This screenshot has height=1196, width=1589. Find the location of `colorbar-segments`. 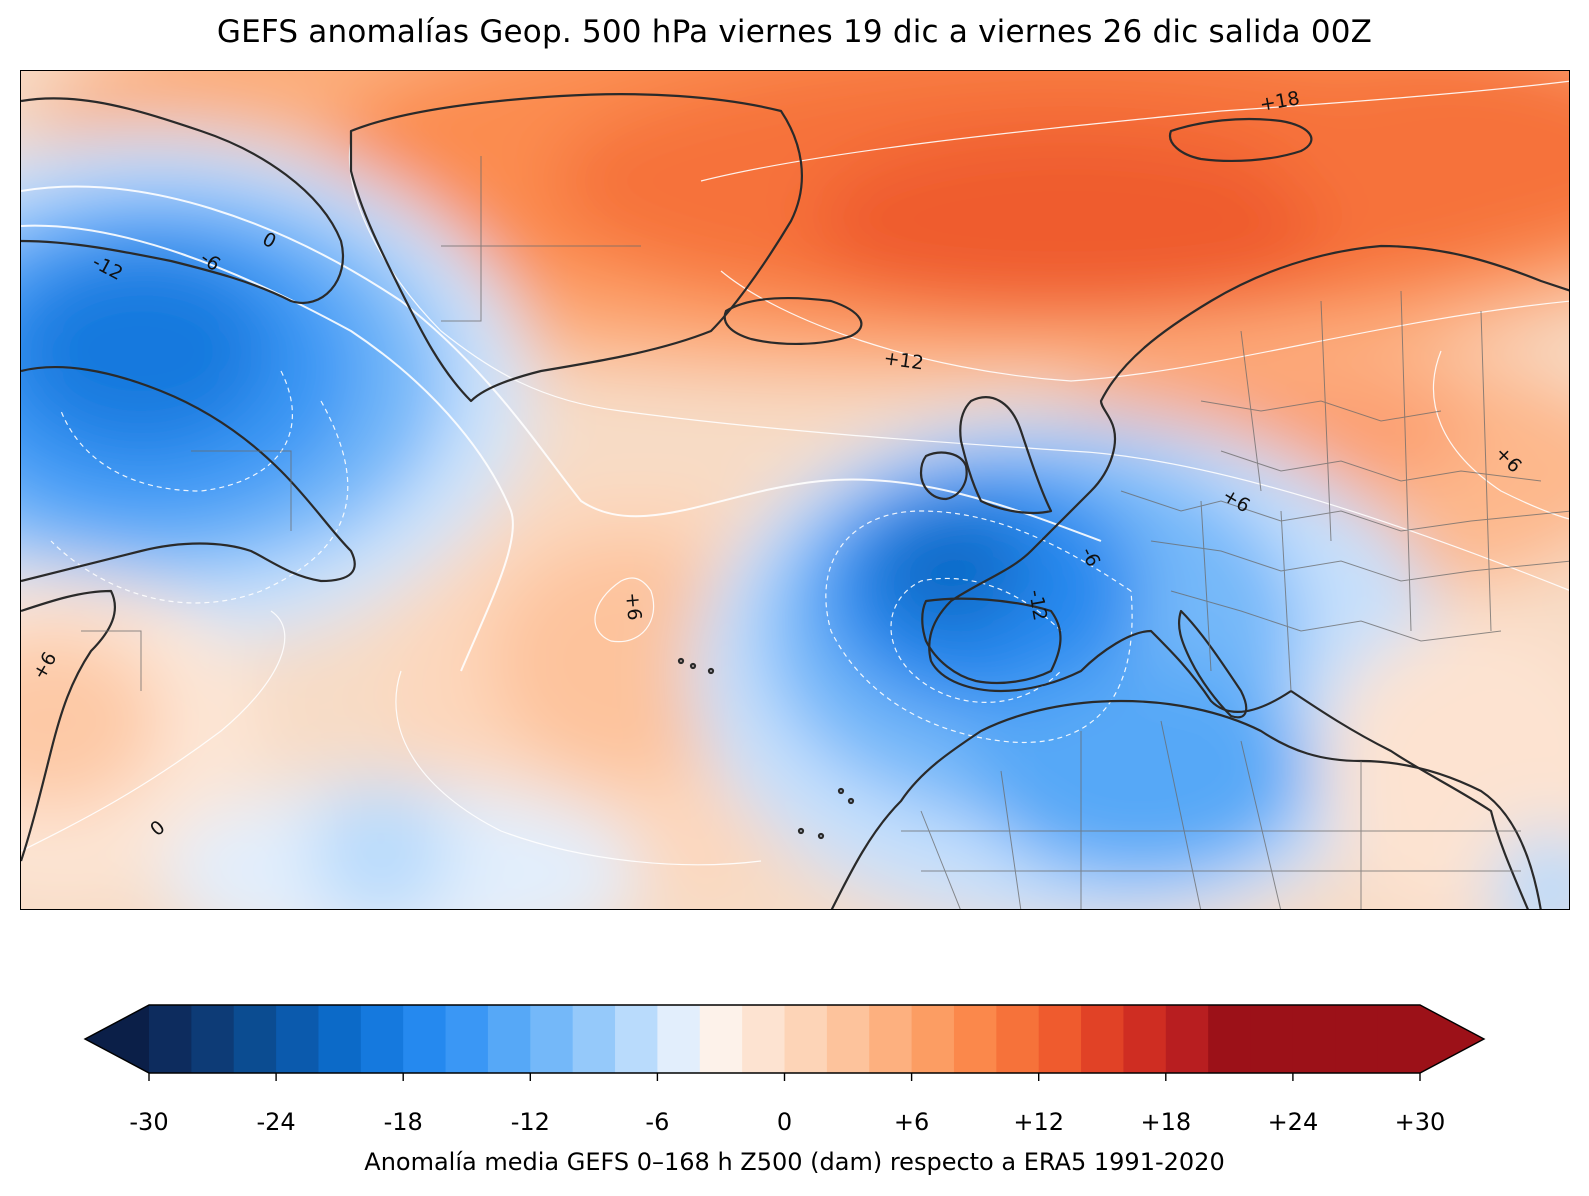

colorbar-segments is located at coordinates (785, 1039).